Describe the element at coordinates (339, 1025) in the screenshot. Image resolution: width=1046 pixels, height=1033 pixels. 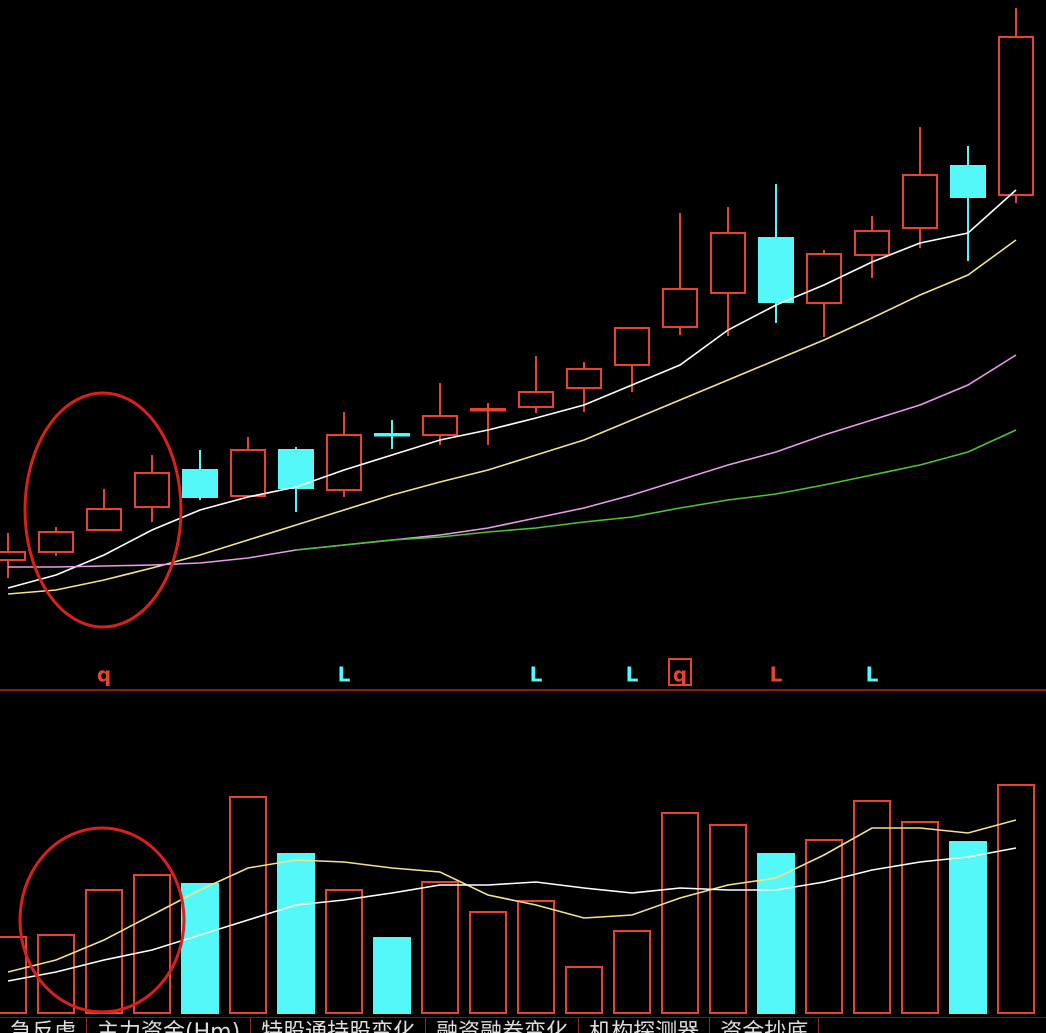
I see `tab: 特股通持股变化` at that location.